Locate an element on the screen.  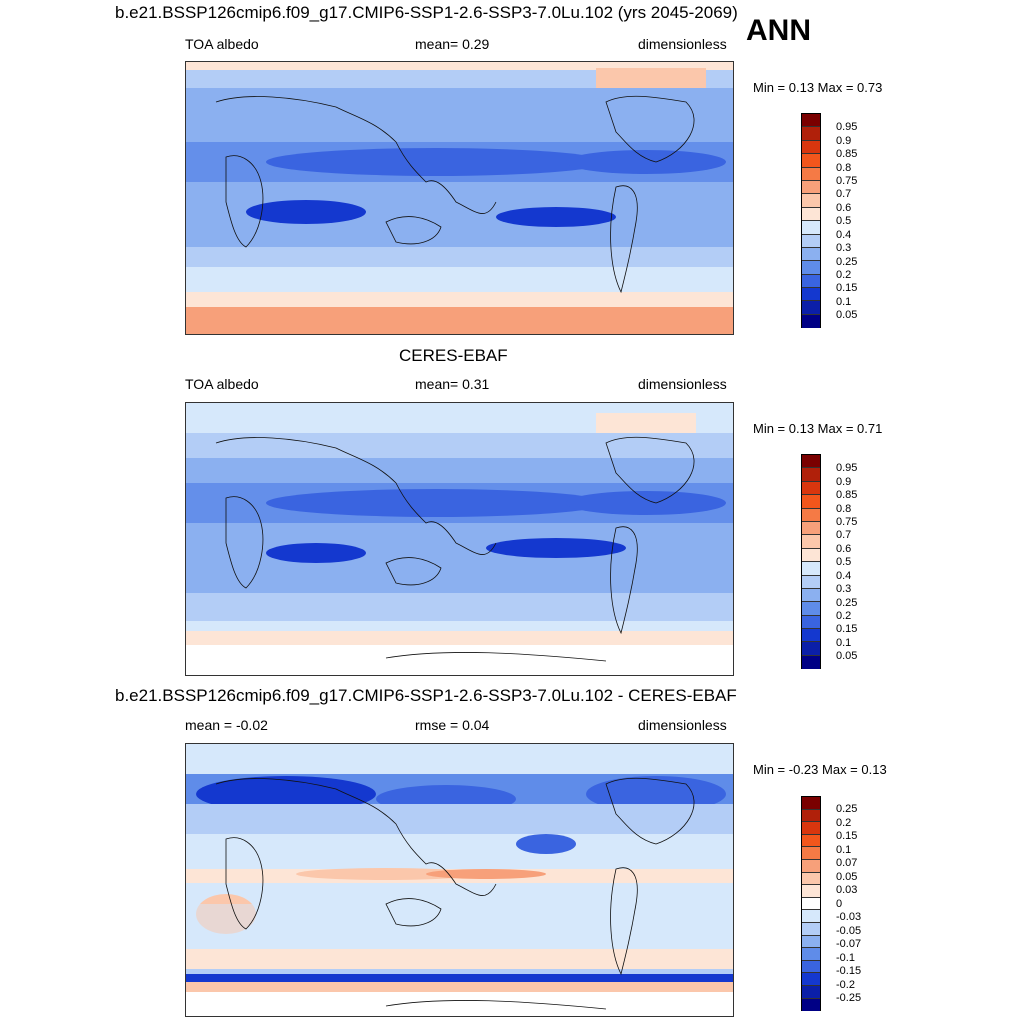
season-label: ANN is located at coordinates (778, 30).